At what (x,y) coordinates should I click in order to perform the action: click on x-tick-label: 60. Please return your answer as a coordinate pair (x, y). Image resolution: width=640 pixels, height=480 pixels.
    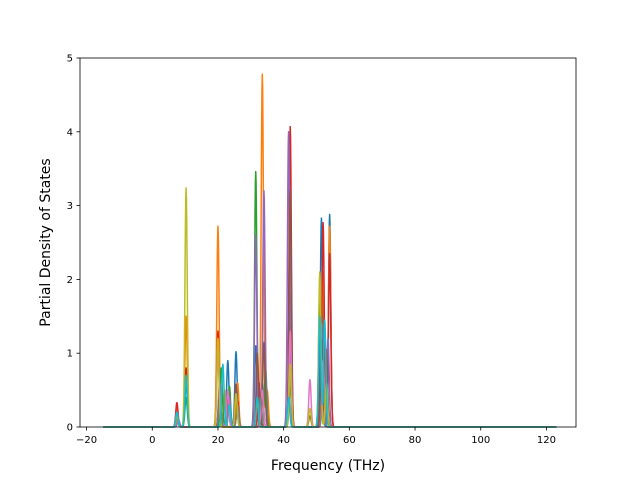
    Looking at the image, I should click on (349, 440).